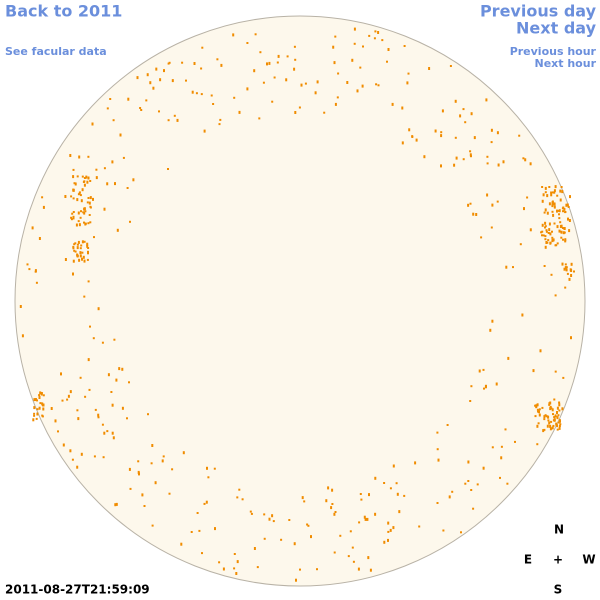 This screenshot has height=600, width=600. I want to click on next-day-link: Next day, so click(556, 28).